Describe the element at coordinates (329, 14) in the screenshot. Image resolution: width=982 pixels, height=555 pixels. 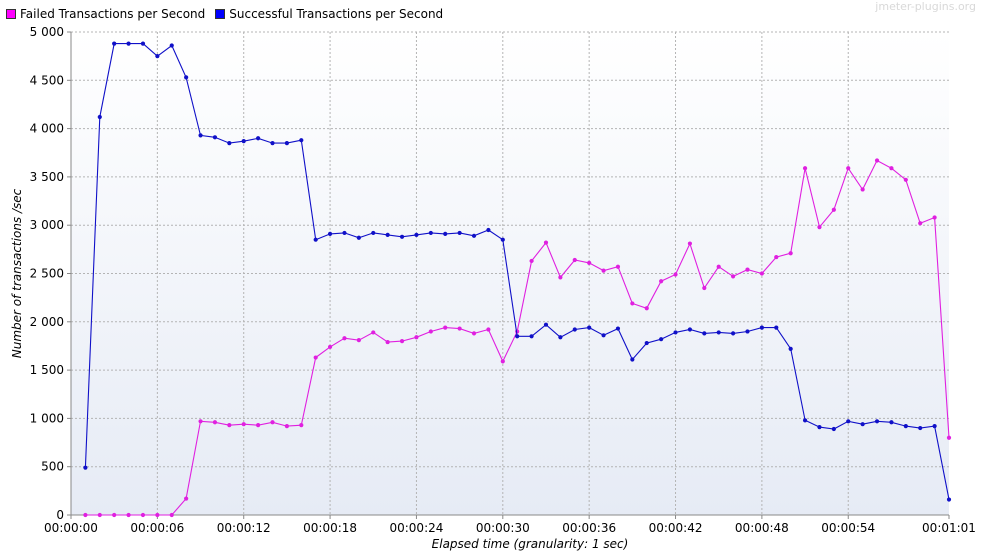
I see `legend-item-successful: Successful Transactions per Second` at that location.